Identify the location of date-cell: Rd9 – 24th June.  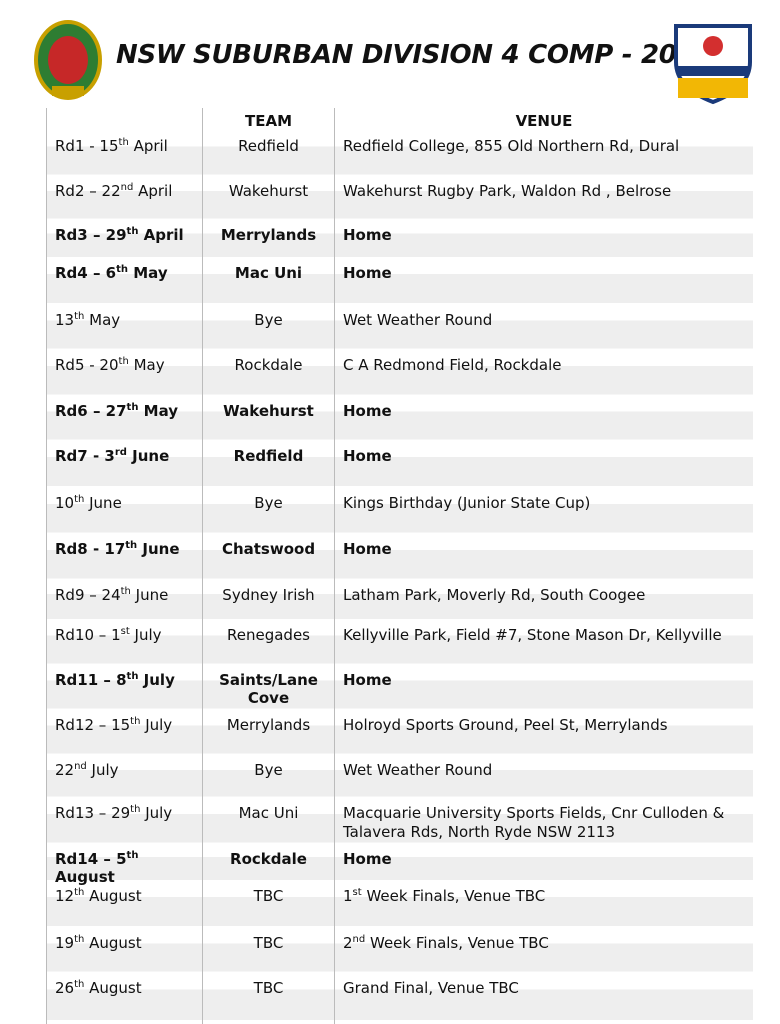
(125, 602).